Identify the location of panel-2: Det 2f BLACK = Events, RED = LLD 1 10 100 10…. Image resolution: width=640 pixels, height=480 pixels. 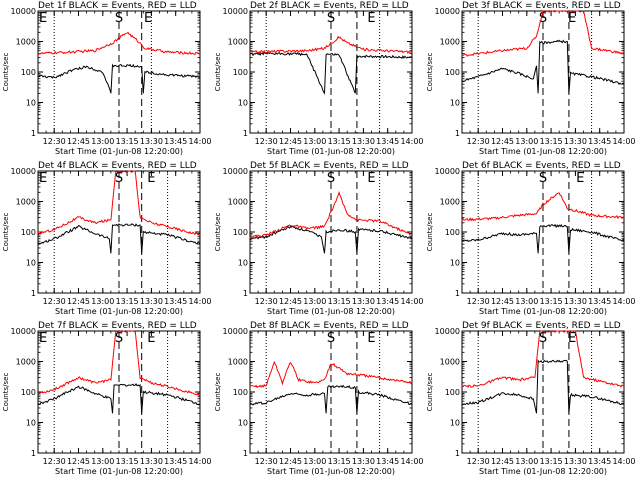
(319, 78).